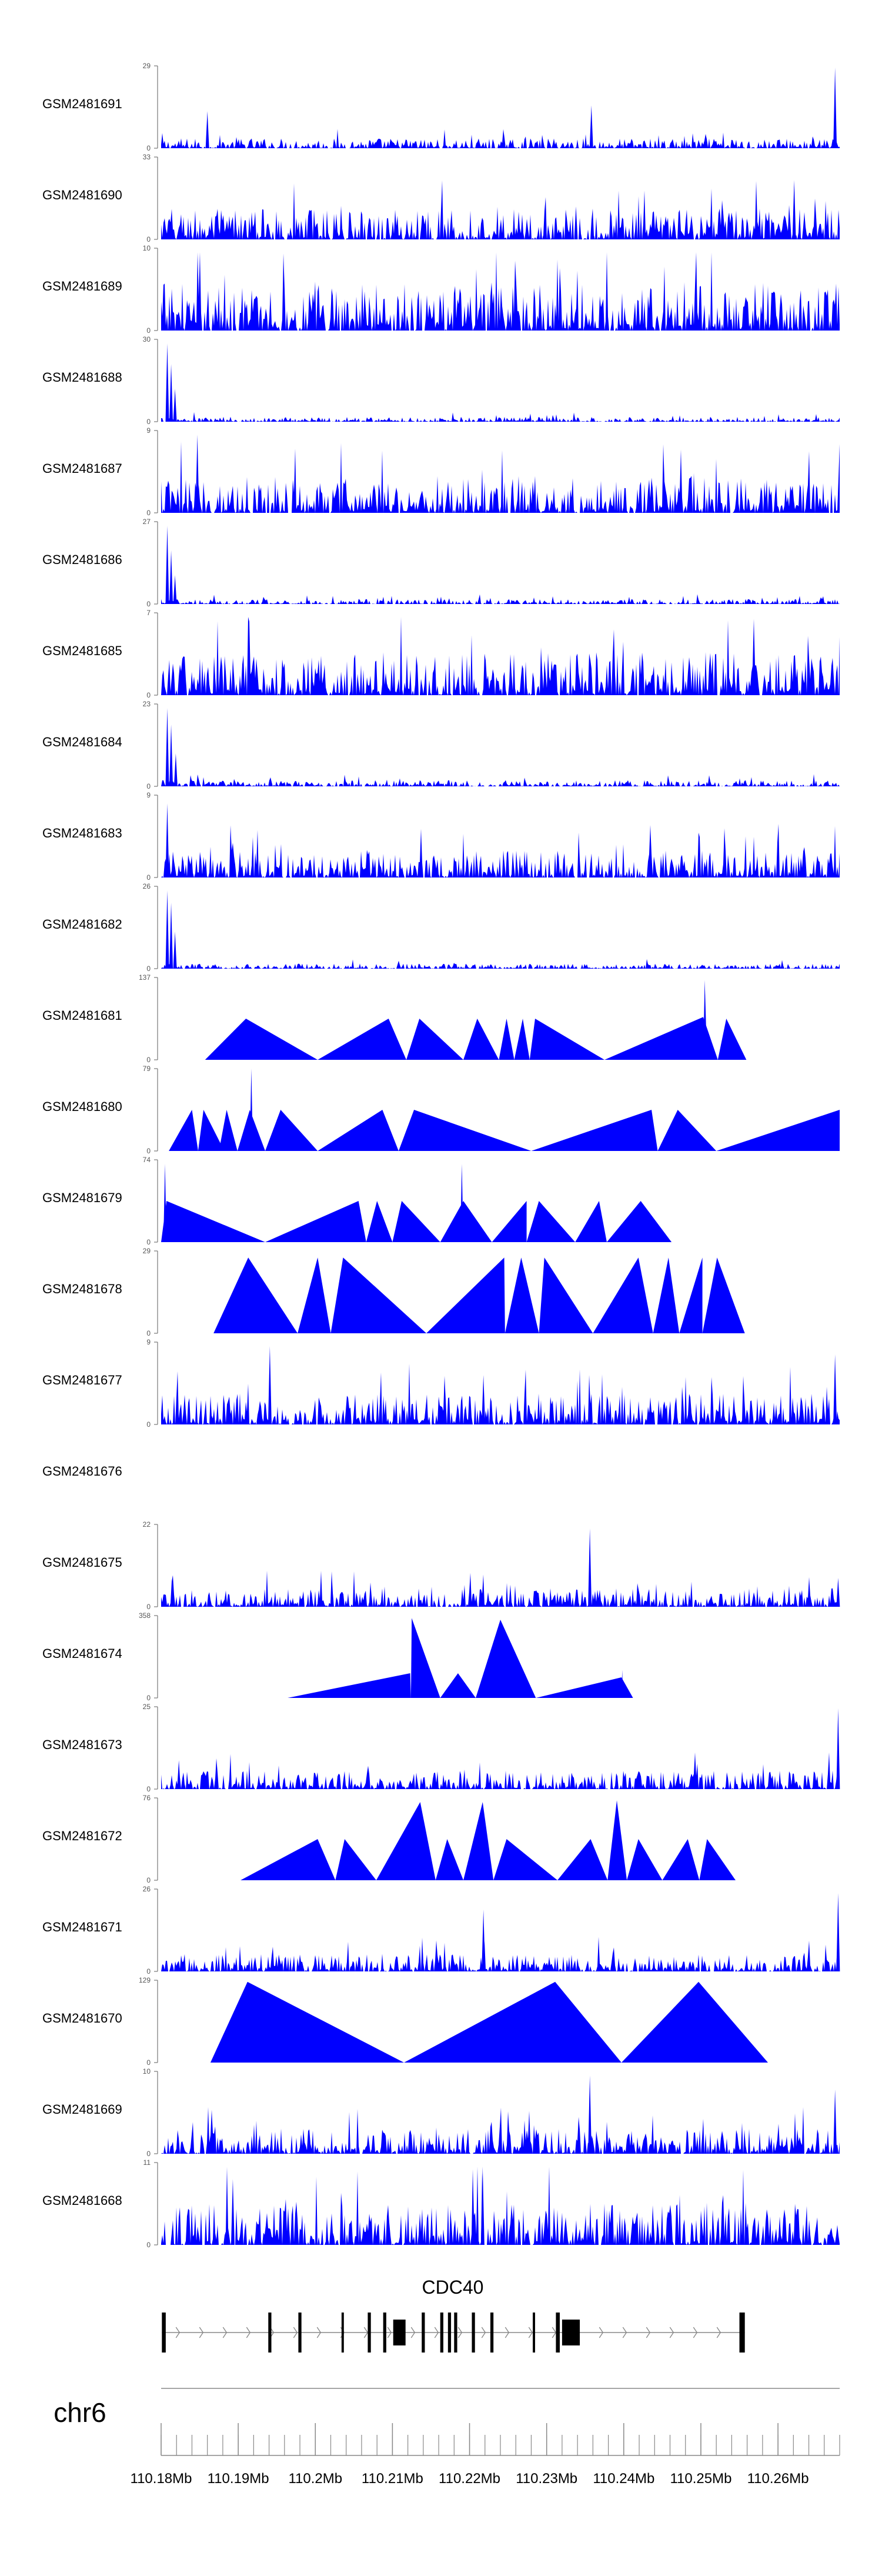  What do you see at coordinates (441, 1565) in the screenshot?
I see `track-GSM2481675: GSM2481675 22 0` at bounding box center [441, 1565].